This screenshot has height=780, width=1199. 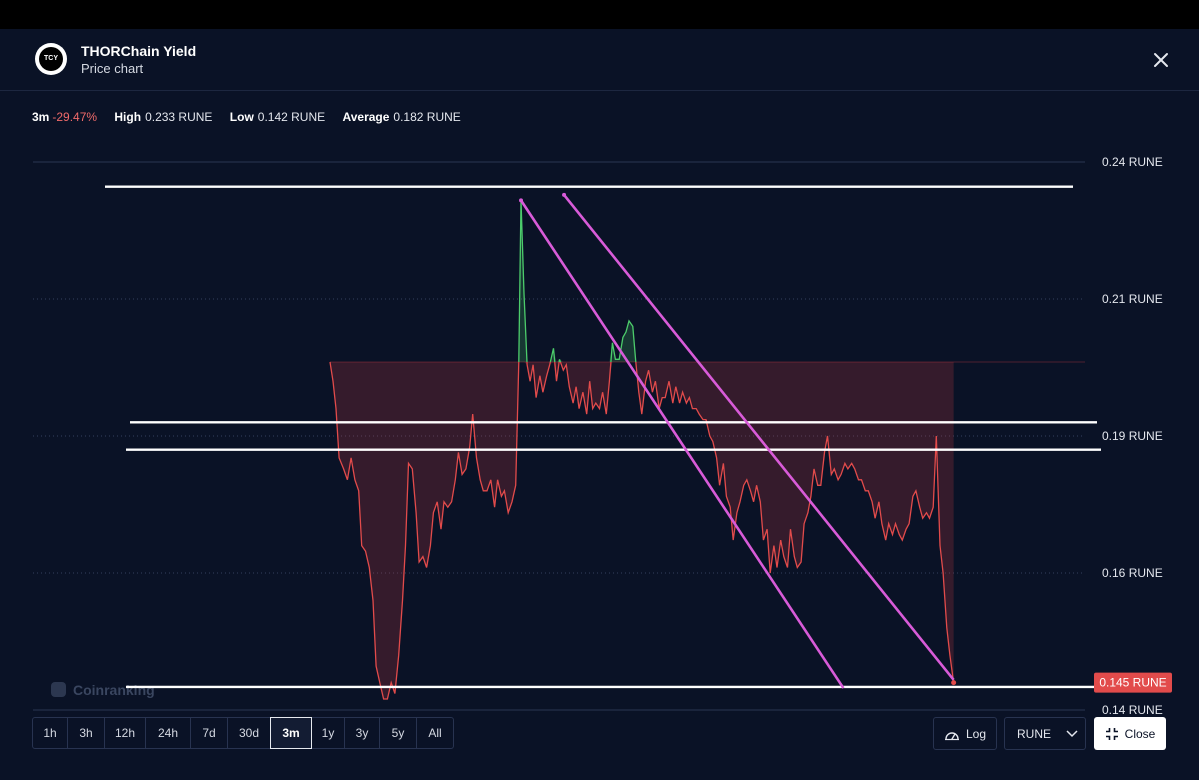 What do you see at coordinates (1132, 436) in the screenshot?
I see `y-tick-label: 0.19 RUNE` at bounding box center [1132, 436].